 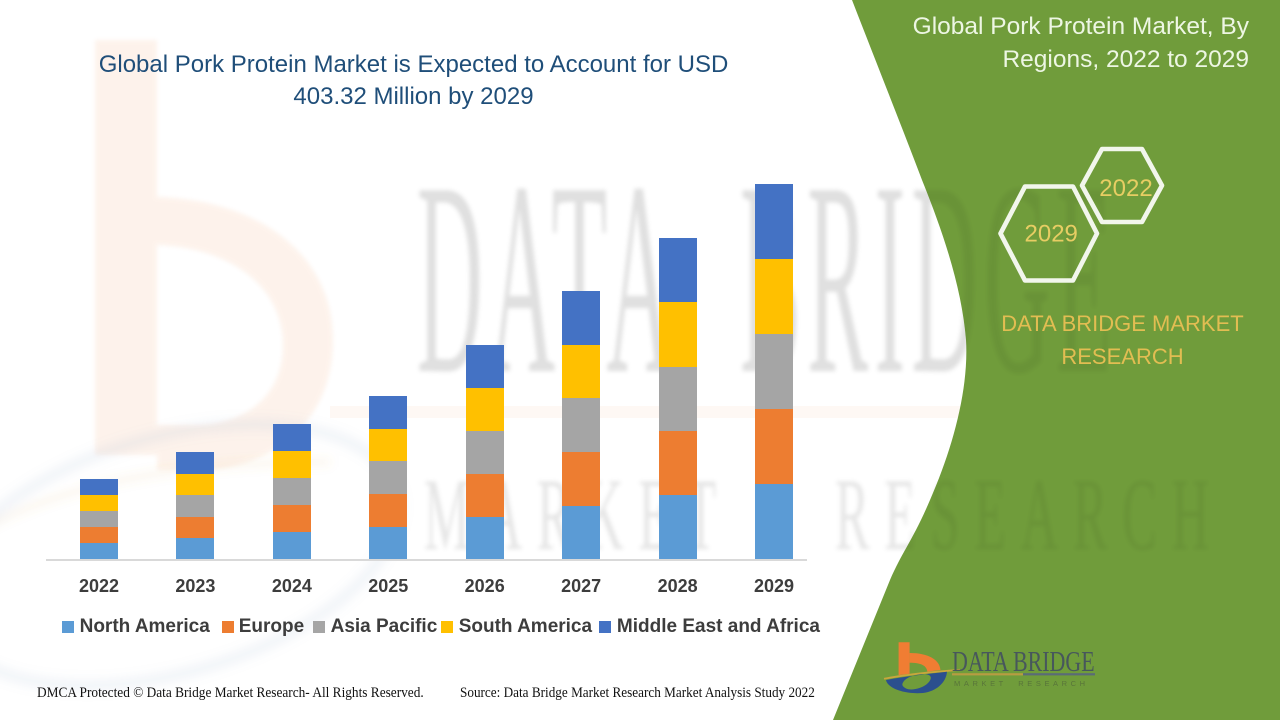 What do you see at coordinates (548, 279) in the screenshot?
I see `svg-text: DATA` at bounding box center [548, 279].